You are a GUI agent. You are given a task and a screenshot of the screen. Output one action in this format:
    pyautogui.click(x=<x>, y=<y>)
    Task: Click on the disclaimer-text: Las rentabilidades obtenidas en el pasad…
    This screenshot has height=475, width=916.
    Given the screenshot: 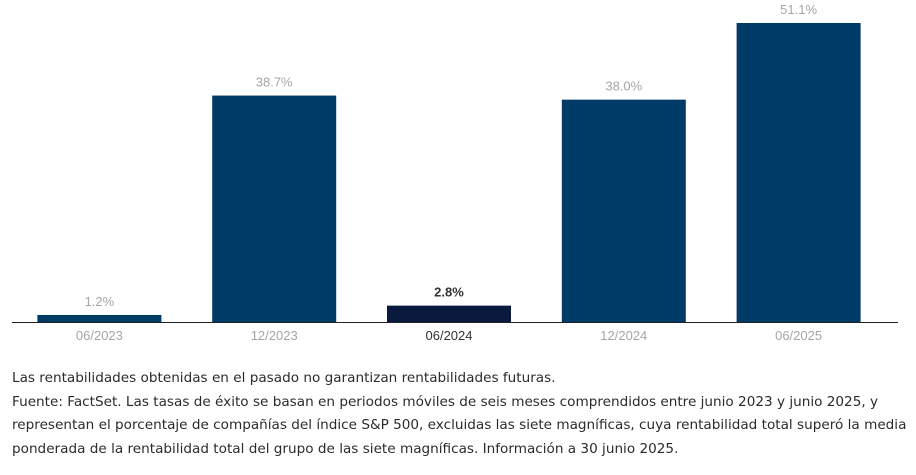 What is the action you would take?
    pyautogui.click(x=284, y=378)
    